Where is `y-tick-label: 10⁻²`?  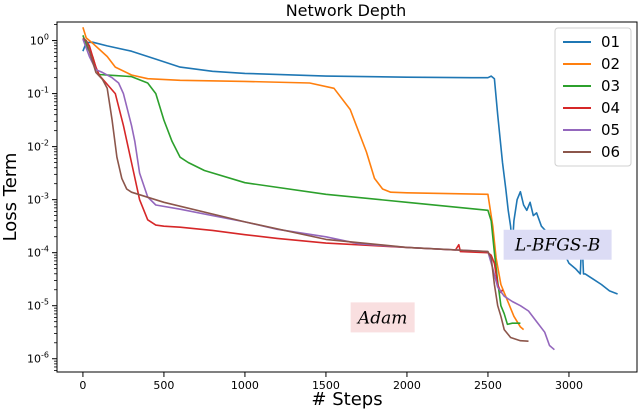 y-tick-label: 10⁻² is located at coordinates (38, 146).